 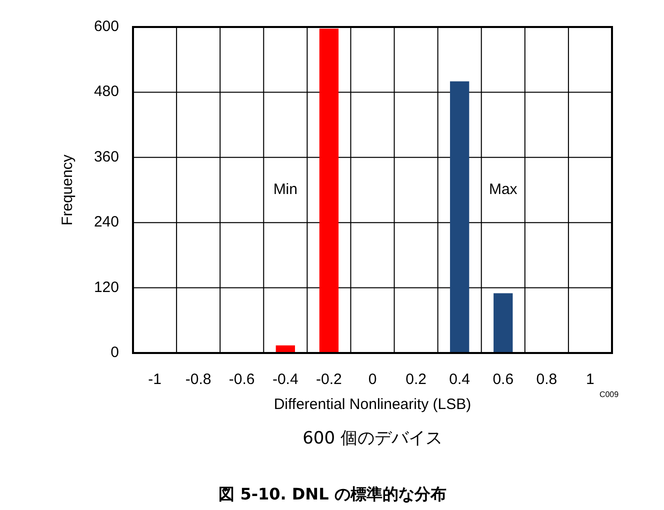 I want to click on x-tick-label: 0.8, so click(x=547, y=379).